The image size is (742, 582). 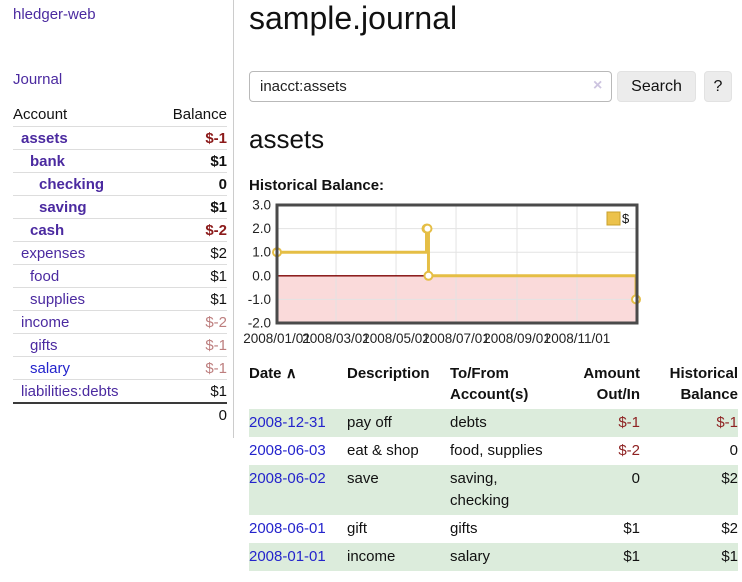 What do you see at coordinates (656, 86) in the screenshot?
I see `search-button: Search` at bounding box center [656, 86].